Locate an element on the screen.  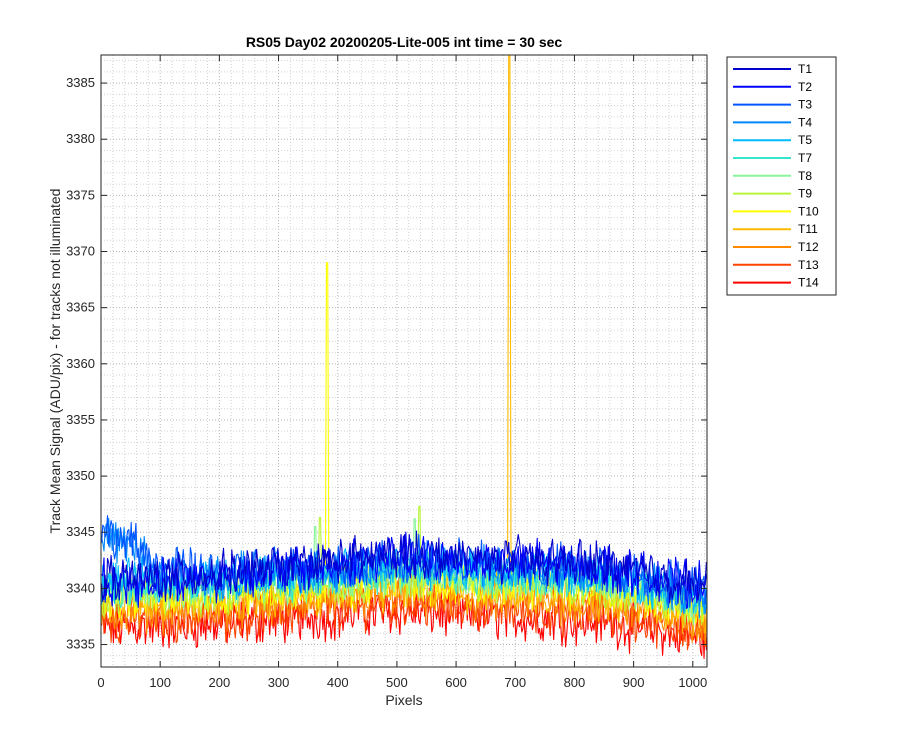
legend-label-t10: T10 is located at coordinates (808, 211).